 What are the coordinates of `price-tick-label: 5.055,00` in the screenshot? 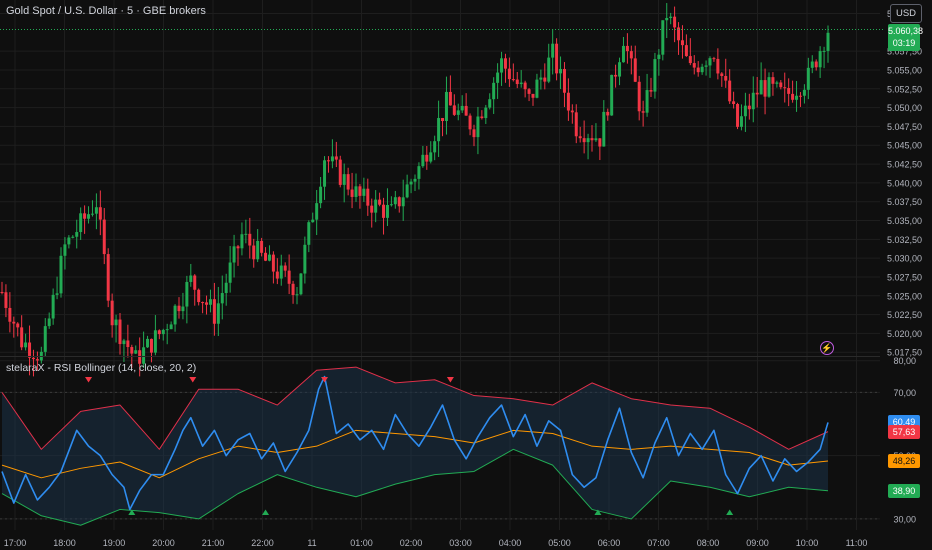 It's located at (904, 70).